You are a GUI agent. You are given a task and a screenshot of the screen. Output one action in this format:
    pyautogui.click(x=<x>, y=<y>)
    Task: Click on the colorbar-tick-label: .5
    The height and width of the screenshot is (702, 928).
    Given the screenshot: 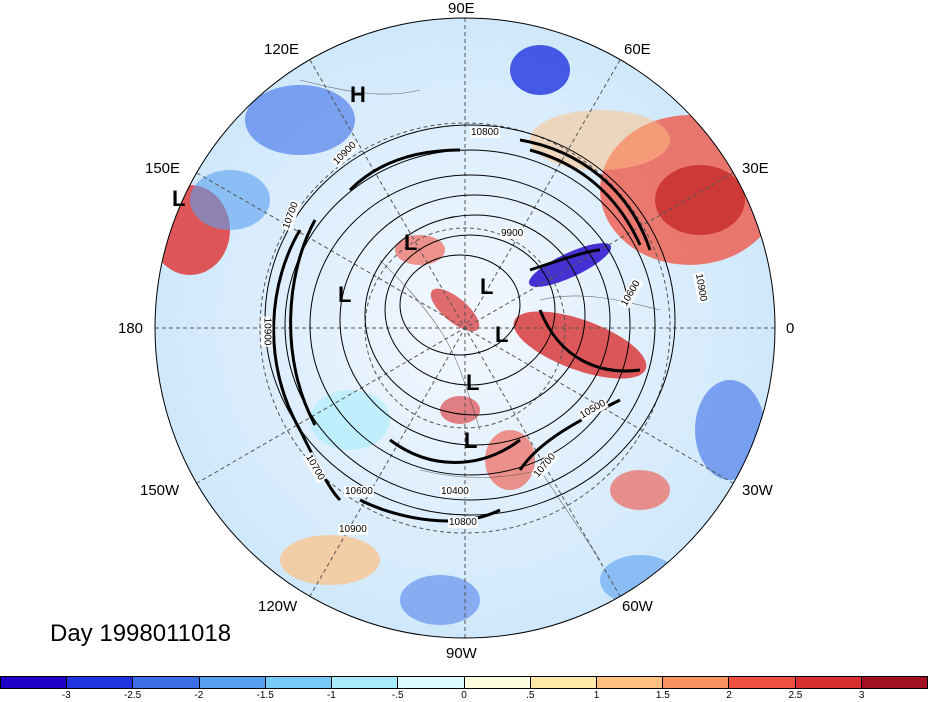 What is the action you would take?
    pyautogui.click(x=530, y=695)
    